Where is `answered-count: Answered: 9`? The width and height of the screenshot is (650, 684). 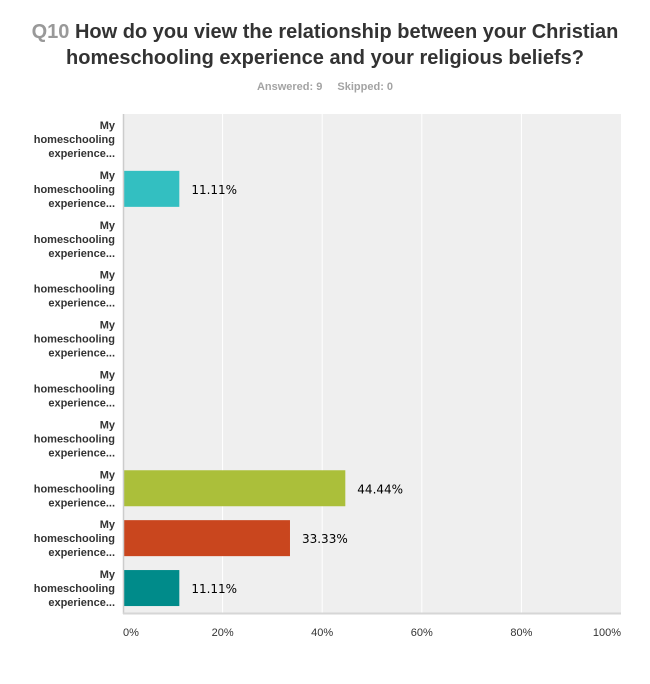 answered-count: Answered: 9 is located at coordinates (289, 87).